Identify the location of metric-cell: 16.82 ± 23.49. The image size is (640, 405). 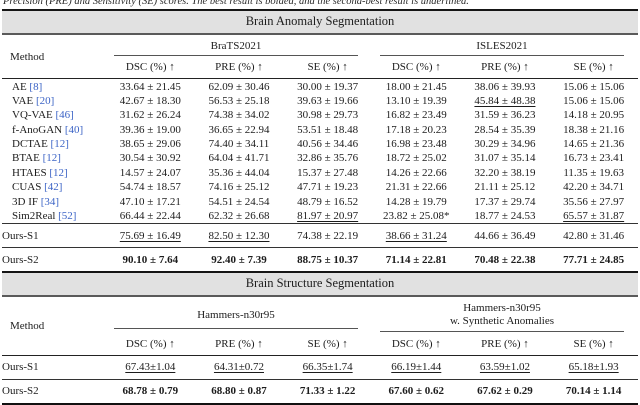
(416, 115).